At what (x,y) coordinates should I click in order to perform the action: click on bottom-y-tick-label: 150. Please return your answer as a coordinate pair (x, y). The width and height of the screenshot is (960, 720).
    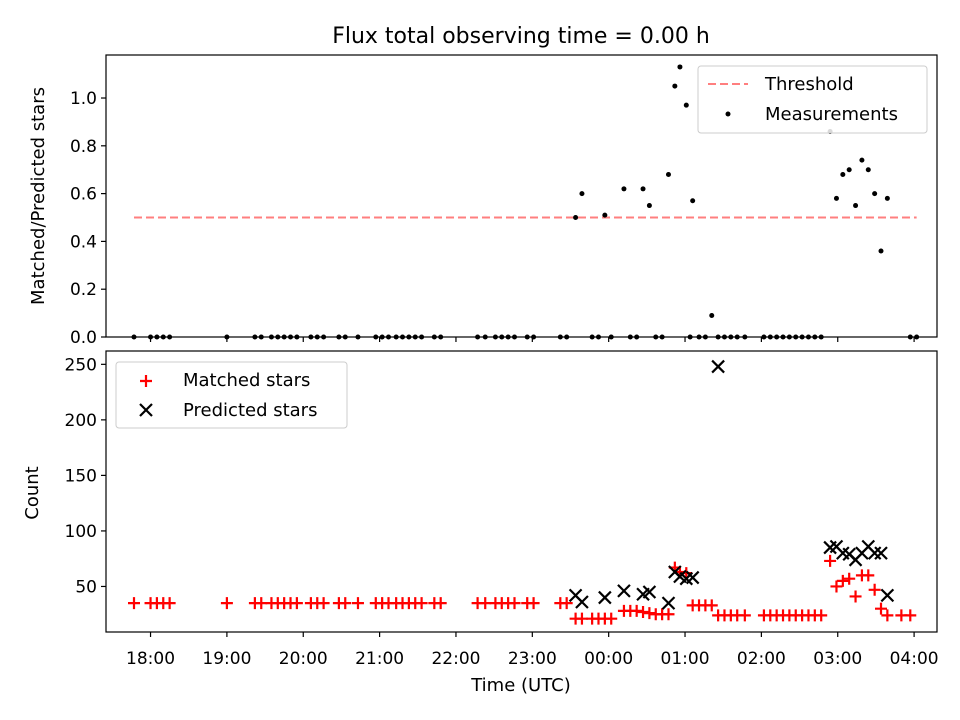
    Looking at the image, I should click on (81, 476).